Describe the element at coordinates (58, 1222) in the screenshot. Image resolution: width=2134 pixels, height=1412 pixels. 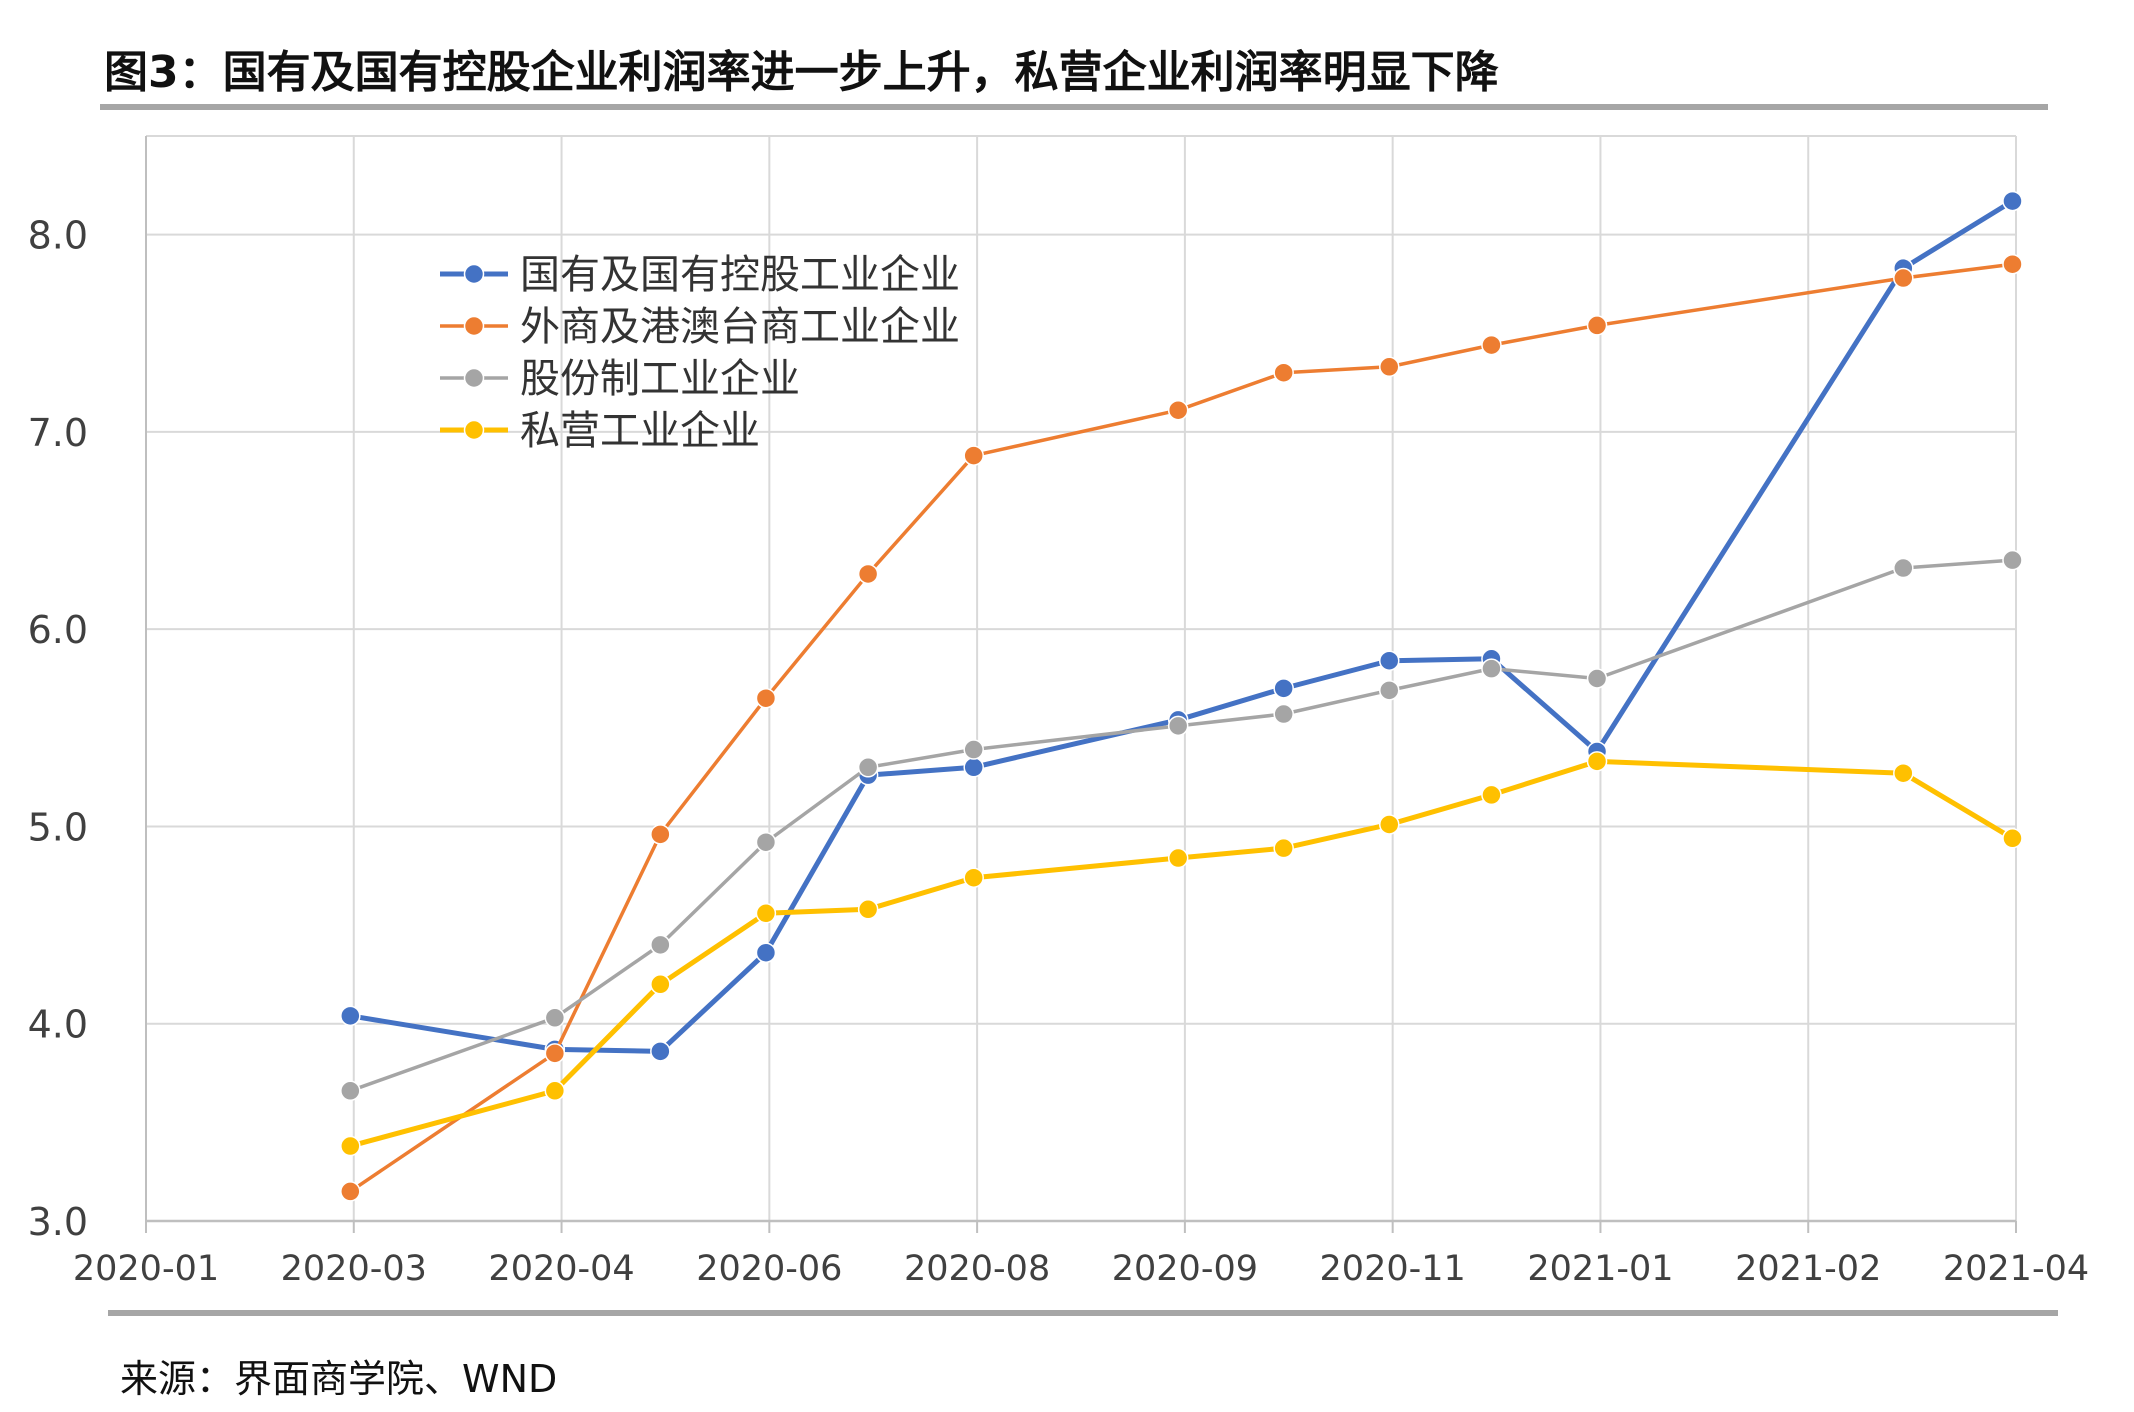
I see `y-tick-label: 3.0` at that location.